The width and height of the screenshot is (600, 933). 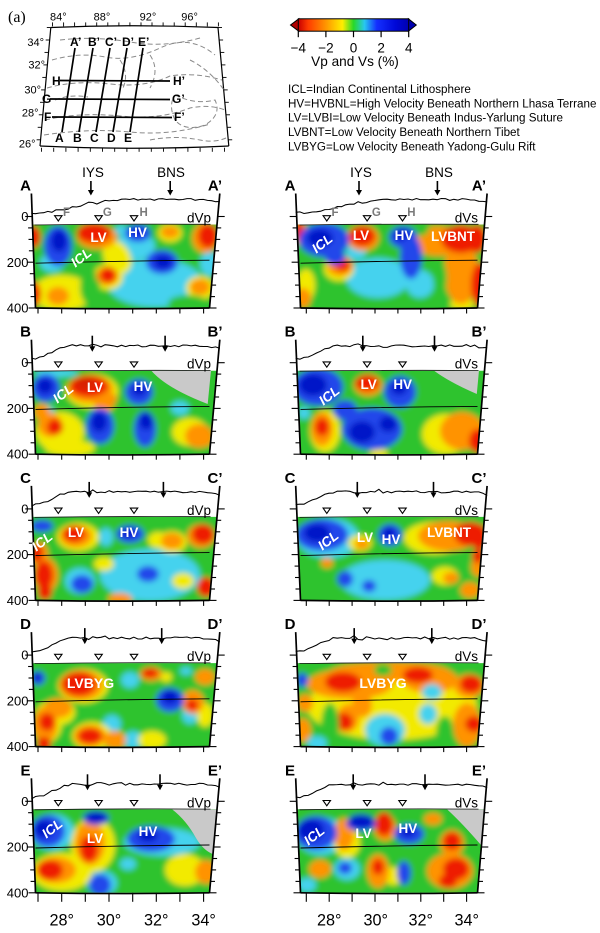 What do you see at coordinates (17, 17) in the screenshot?
I see `svg-text: (a)` at bounding box center [17, 17].